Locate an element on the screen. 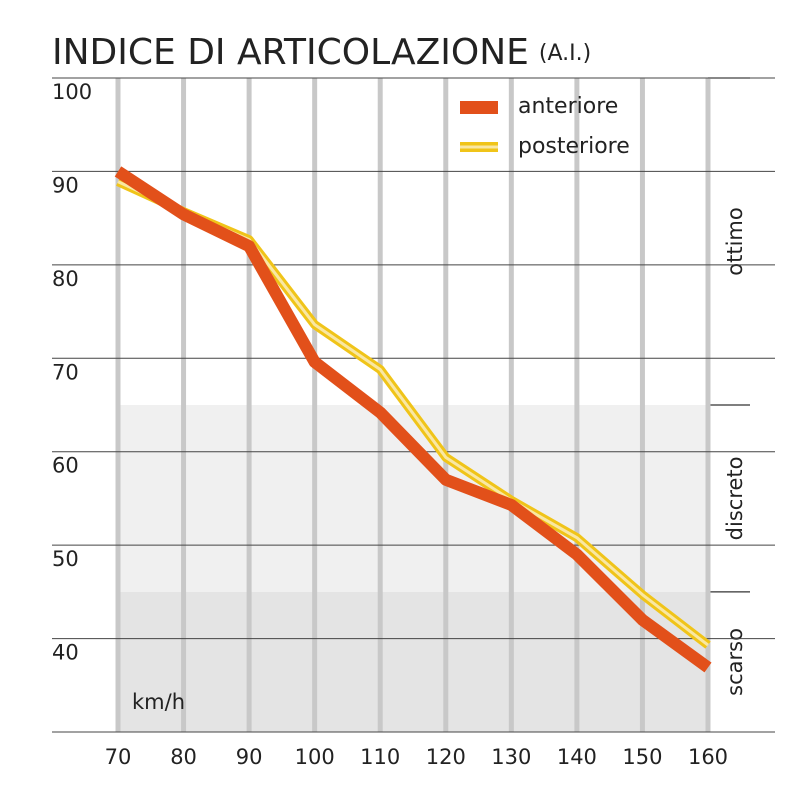 This screenshot has width=800, height=800. x-tick-label: 80 is located at coordinates (183, 757).